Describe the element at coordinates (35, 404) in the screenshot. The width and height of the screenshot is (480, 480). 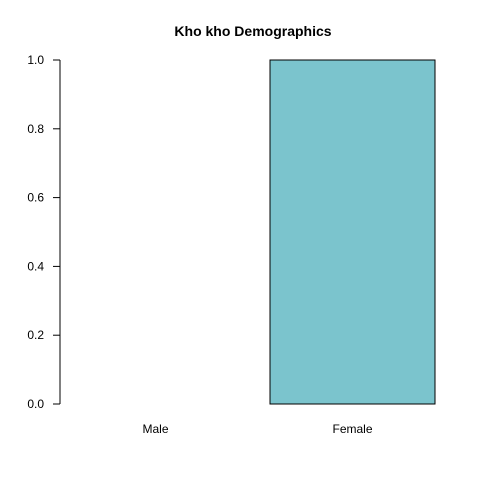
I see `y-tick-label: 0.0` at that location.